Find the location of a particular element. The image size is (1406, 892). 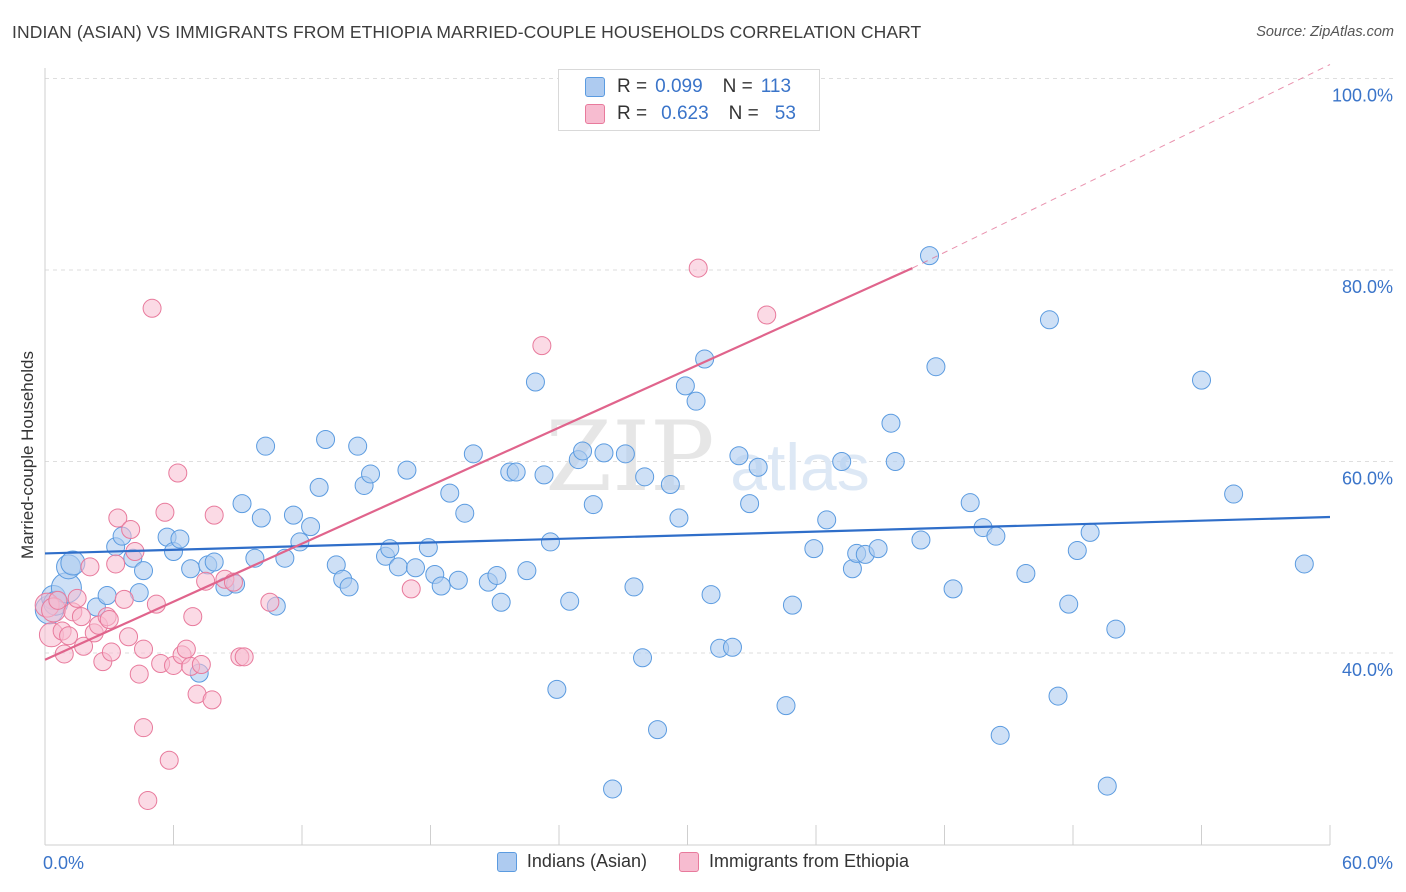

legend-label-indians: Indians (Asian) is located at coordinates (586, 861).